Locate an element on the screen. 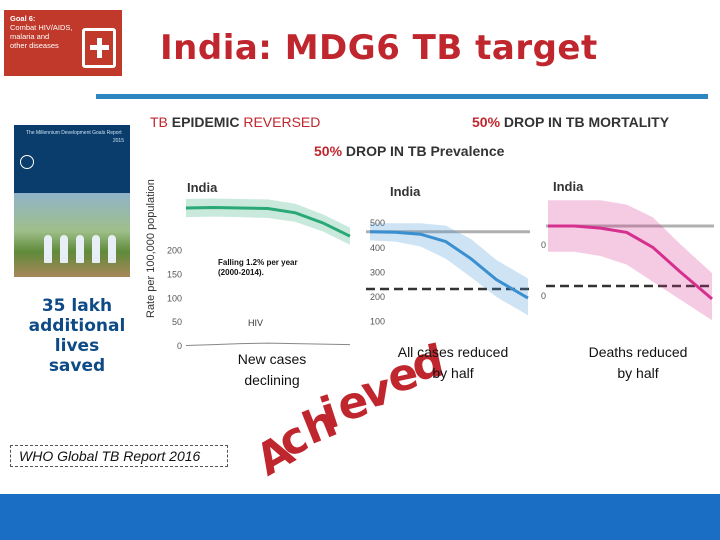 This screenshot has width=720, height=540. children-photo is located at coordinates (72, 235).